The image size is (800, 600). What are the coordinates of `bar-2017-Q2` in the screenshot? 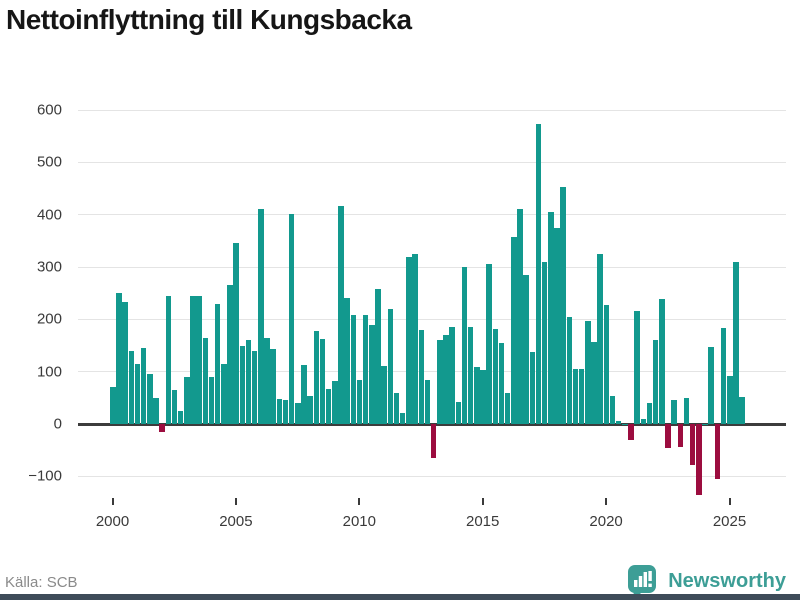 It's located at (538, 274).